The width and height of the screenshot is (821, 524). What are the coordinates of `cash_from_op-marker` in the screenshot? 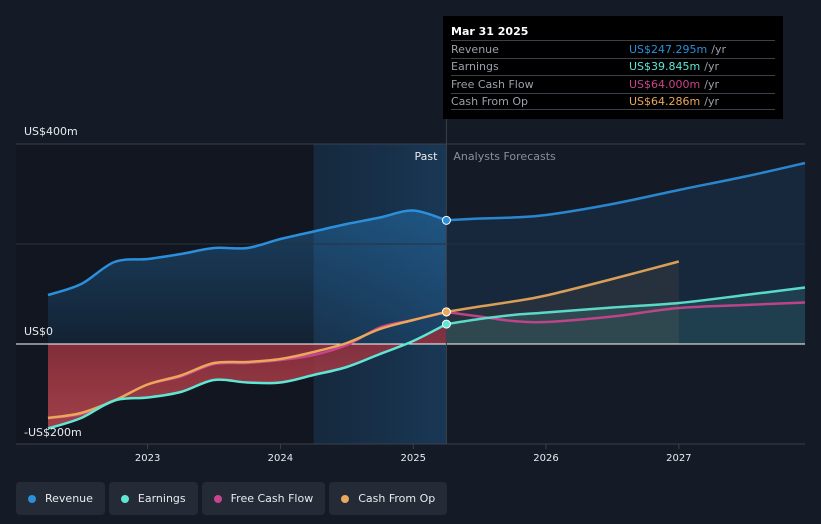 It's located at (446, 312).